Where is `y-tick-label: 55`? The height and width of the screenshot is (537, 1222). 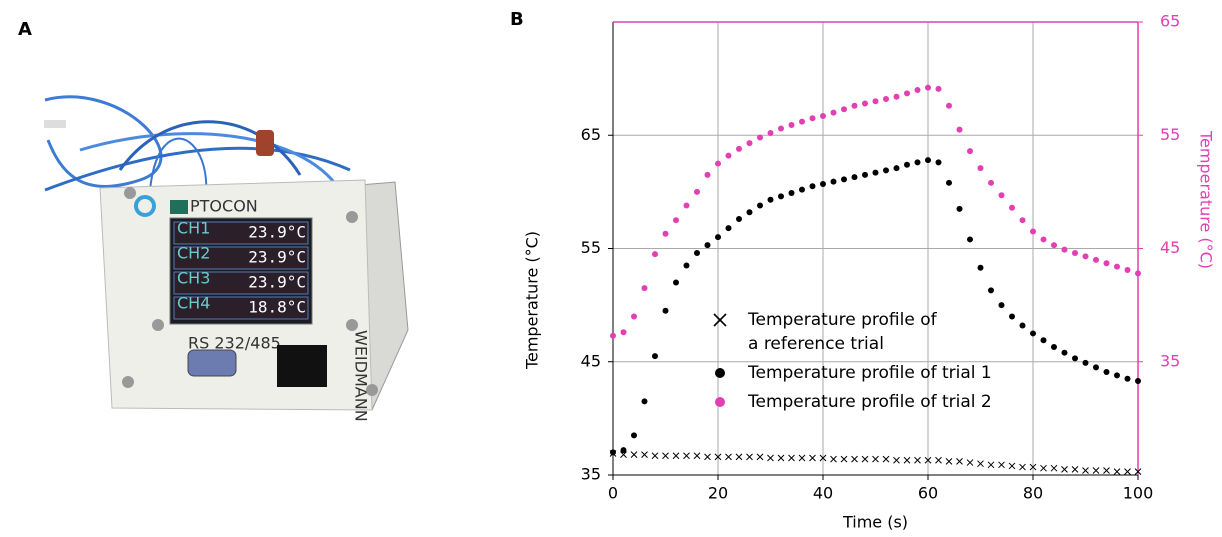
y-tick-label: 55 is located at coordinates (591, 247).